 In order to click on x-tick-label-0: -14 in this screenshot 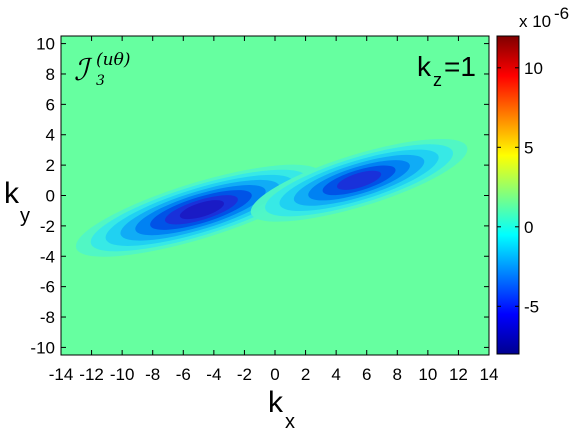, I will do `click(61, 374)`.